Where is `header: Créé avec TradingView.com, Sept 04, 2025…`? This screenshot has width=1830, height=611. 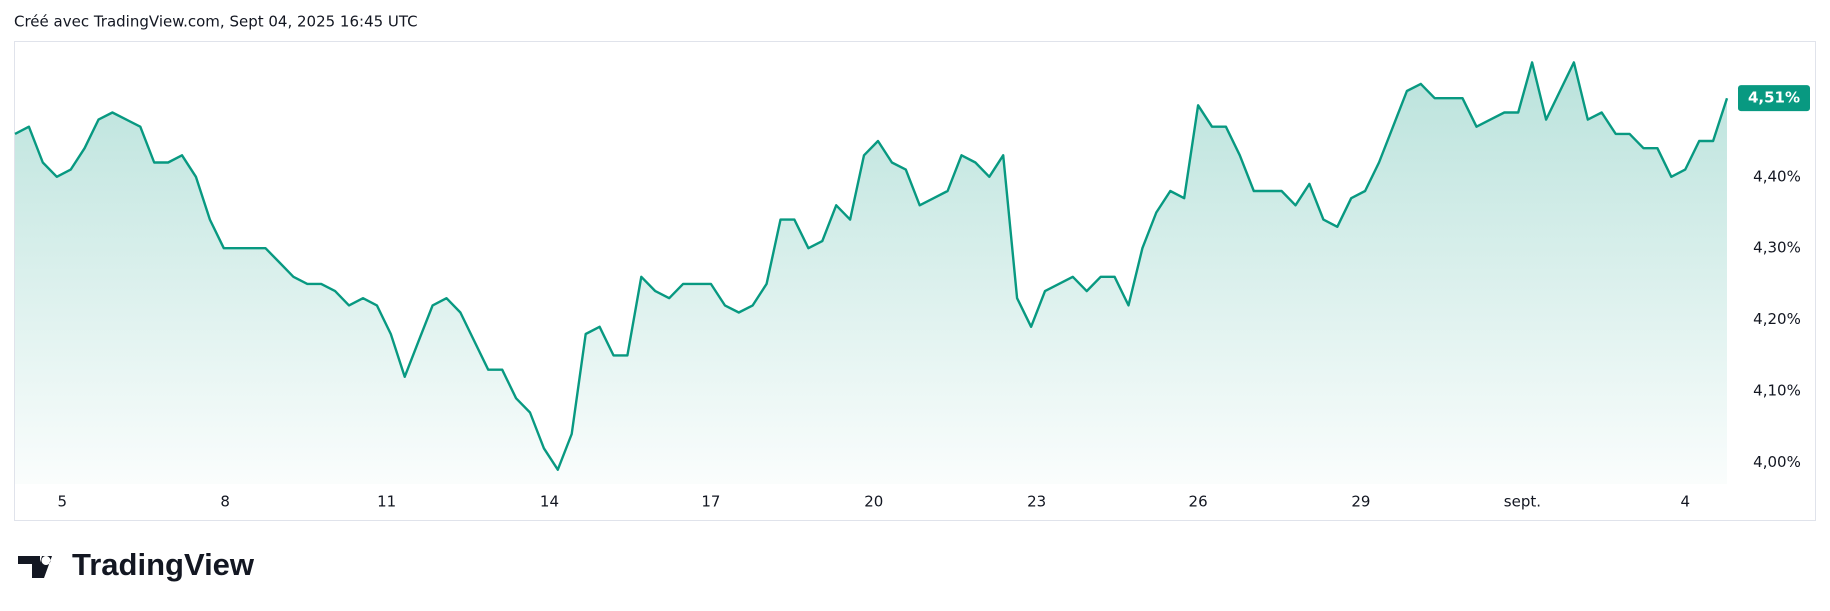 header: Créé avec TradingView.com, Sept 04, 2025… is located at coordinates (216, 22).